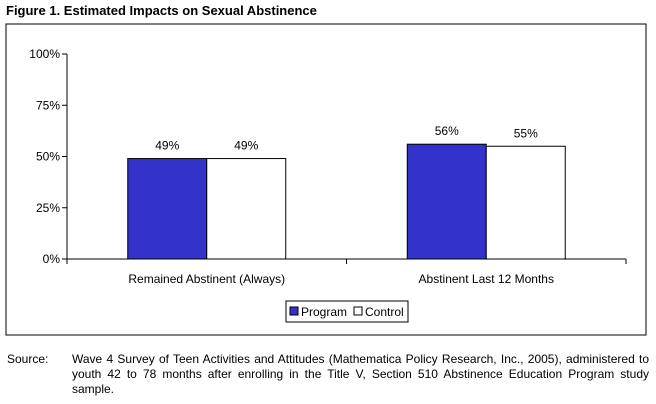  I want to click on legend-swatch-control, so click(358, 311).